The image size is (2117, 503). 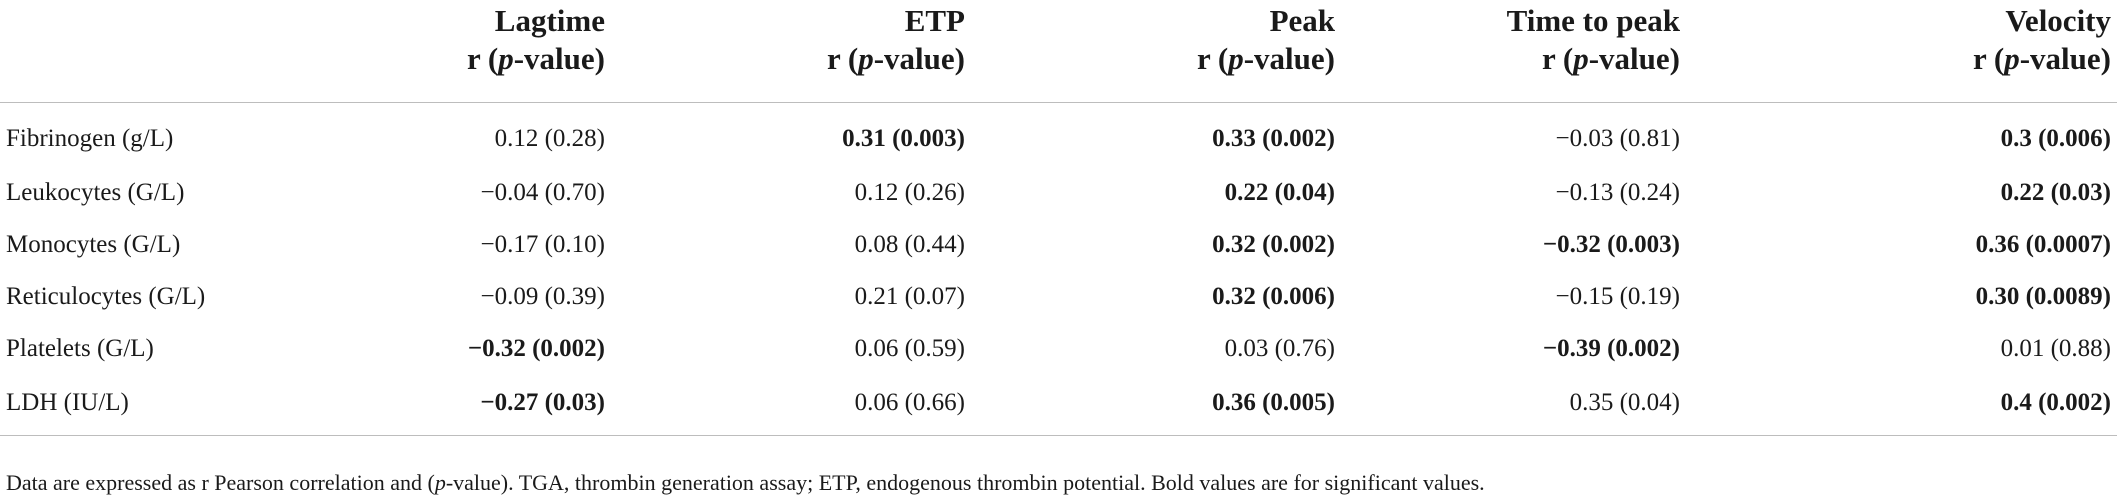 I want to click on table-cell: 0.22 (0.04), so click(x=1279, y=192).